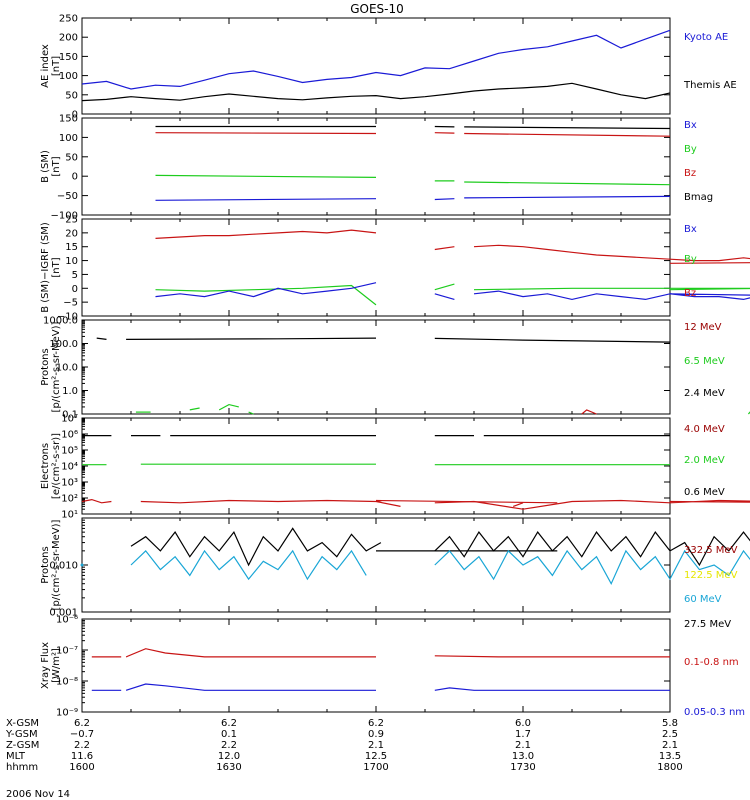  Describe the element at coordinates (228, 767) in the screenshot. I see `x-axis-value: 1630` at that location.